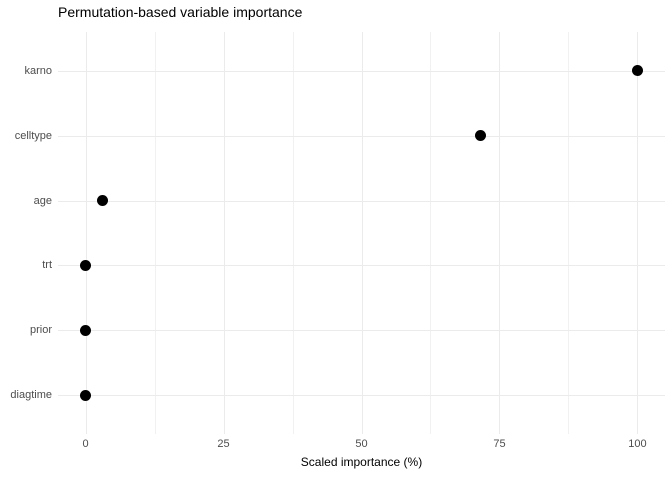 The width and height of the screenshot is (672, 480). Describe the element at coordinates (38, 70) in the screenshot. I see `y-axis-label-karno: karno` at that location.